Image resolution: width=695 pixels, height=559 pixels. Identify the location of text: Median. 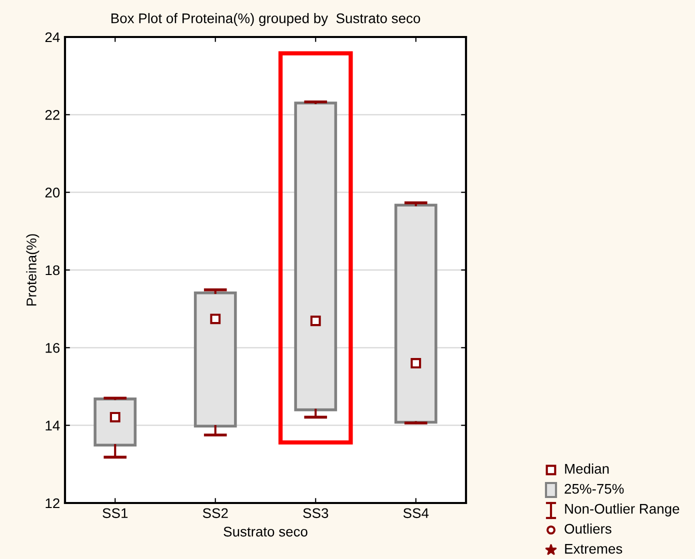
(587, 469).